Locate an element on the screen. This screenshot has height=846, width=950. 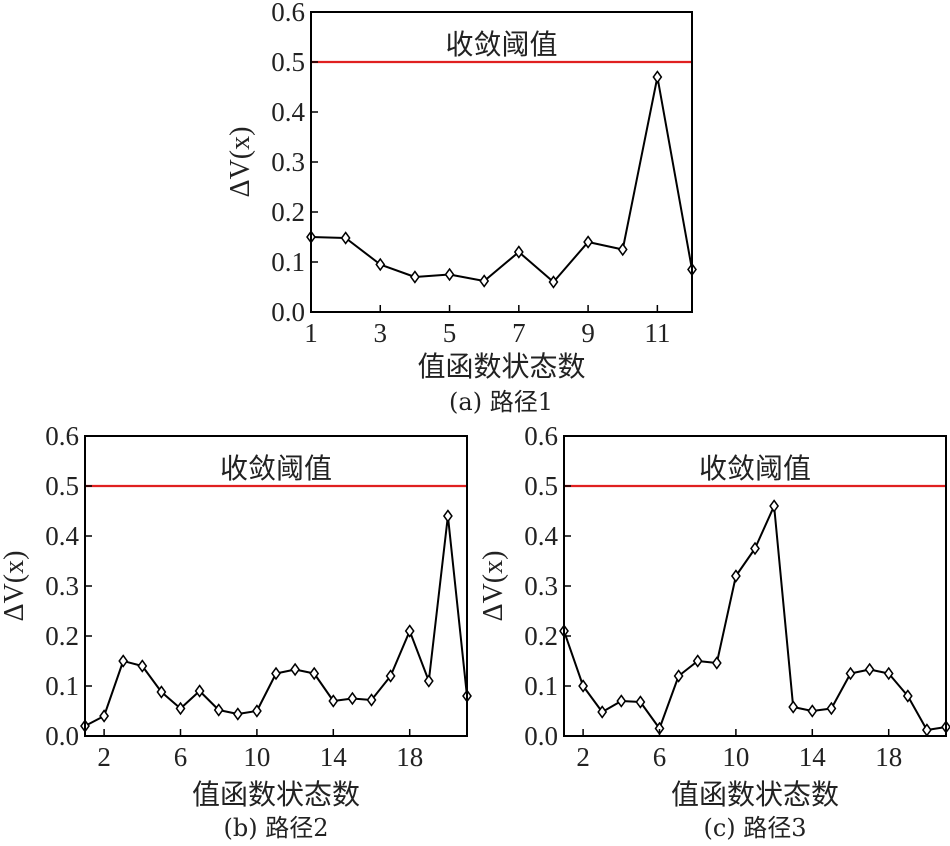
x-tick-label: 5 is located at coordinates (450, 333).